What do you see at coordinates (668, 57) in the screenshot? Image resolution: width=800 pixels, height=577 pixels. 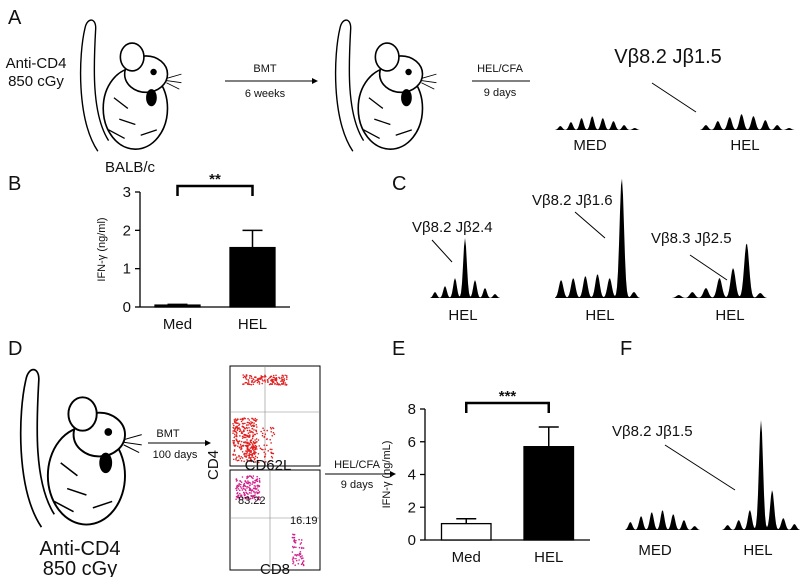 I see `clone-label: Vβ8.2 Jβ1.5` at bounding box center [668, 57].